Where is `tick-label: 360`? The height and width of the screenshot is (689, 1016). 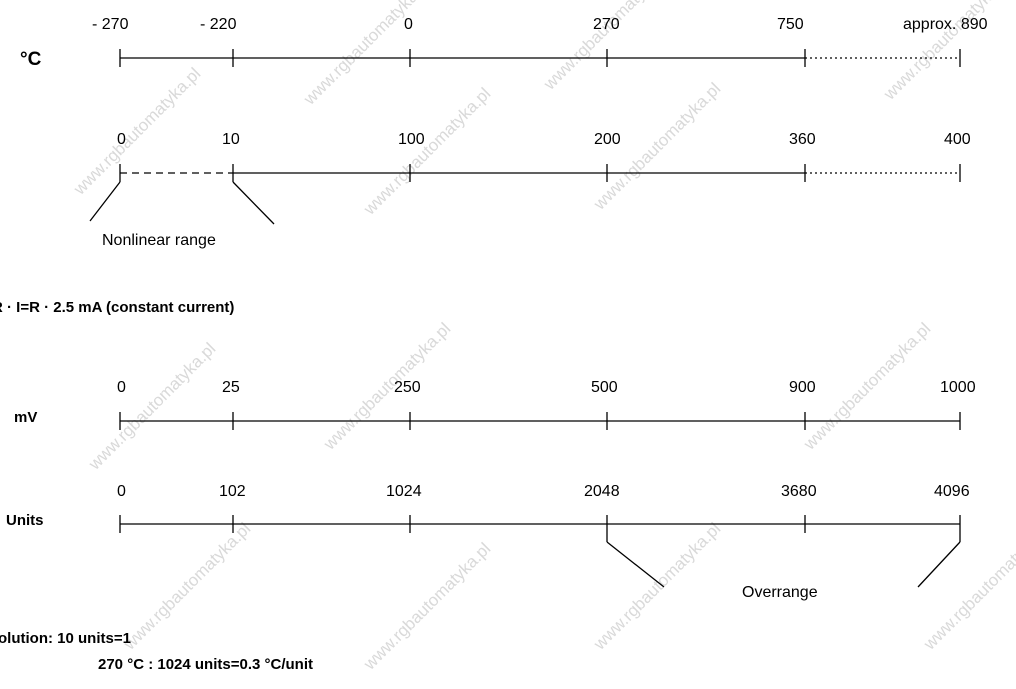 tick-label: 360 is located at coordinates (802, 139).